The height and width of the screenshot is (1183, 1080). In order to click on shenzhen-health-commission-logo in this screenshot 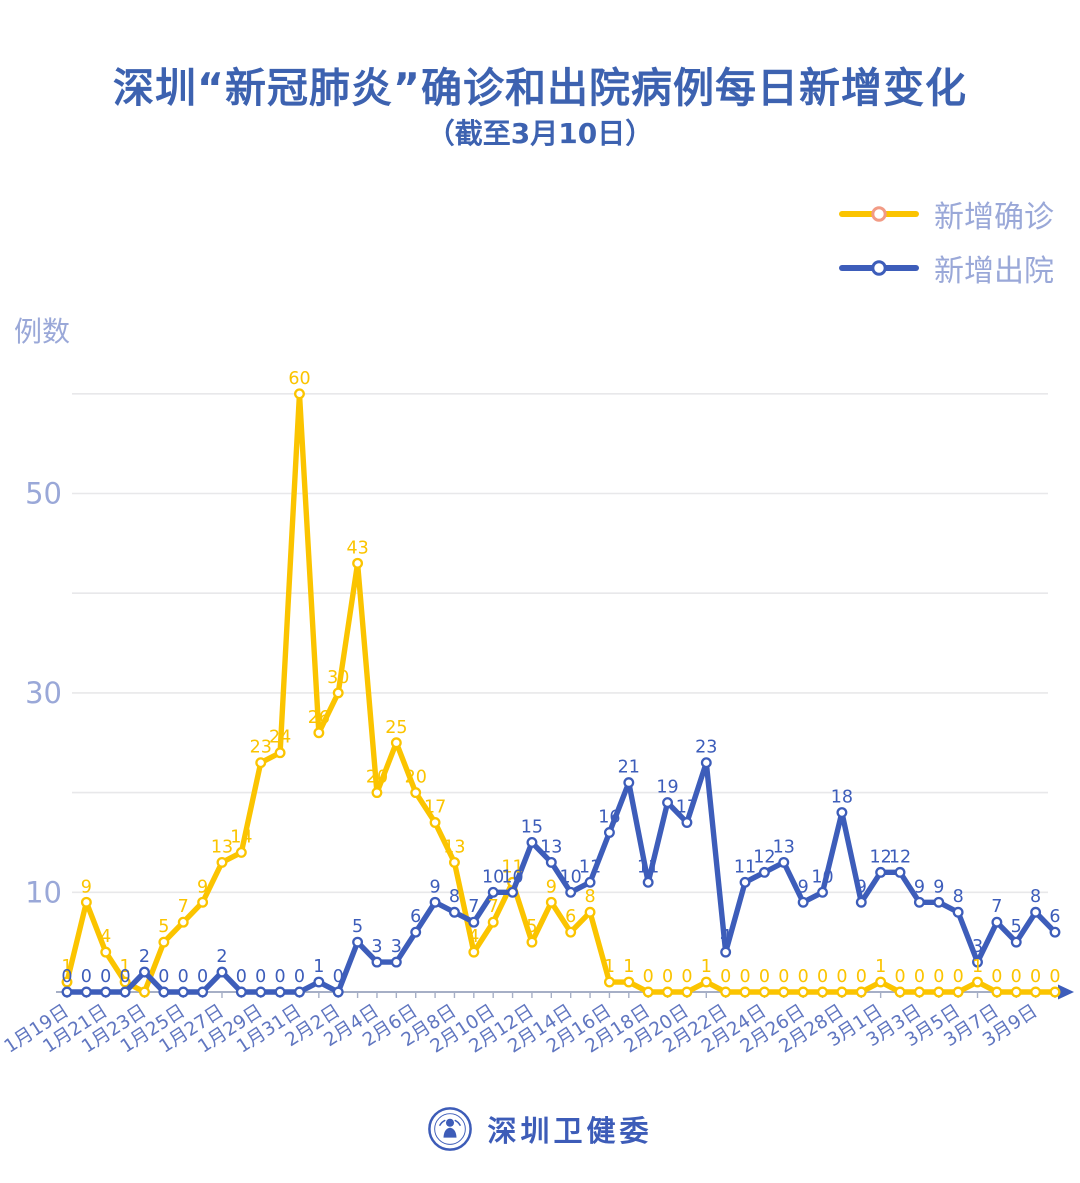, I will do `click(450, 1129)`.